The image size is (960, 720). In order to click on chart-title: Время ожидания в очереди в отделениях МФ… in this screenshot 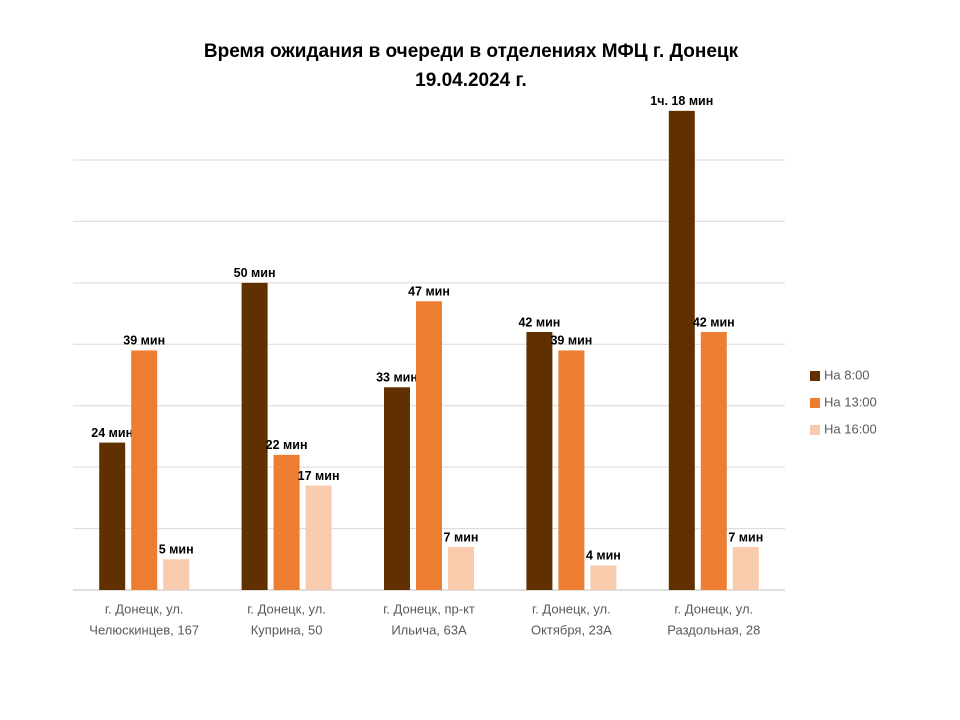, I will do `click(471, 51)`.